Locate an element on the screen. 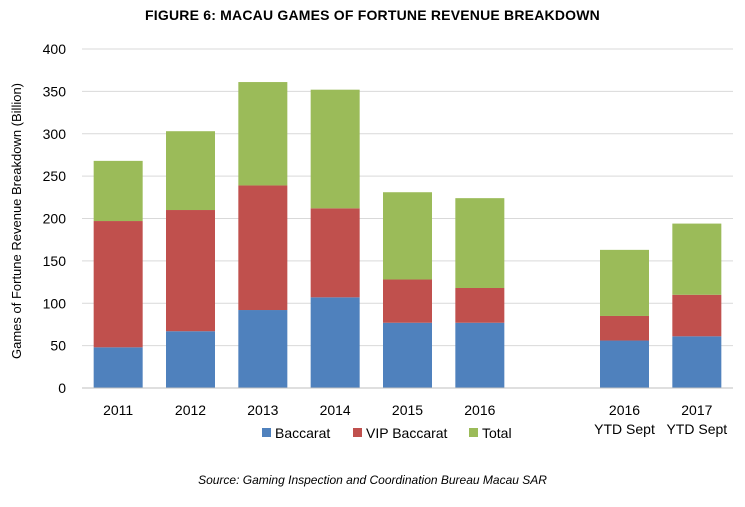  y-tick-label: 400 is located at coordinates (55, 49).